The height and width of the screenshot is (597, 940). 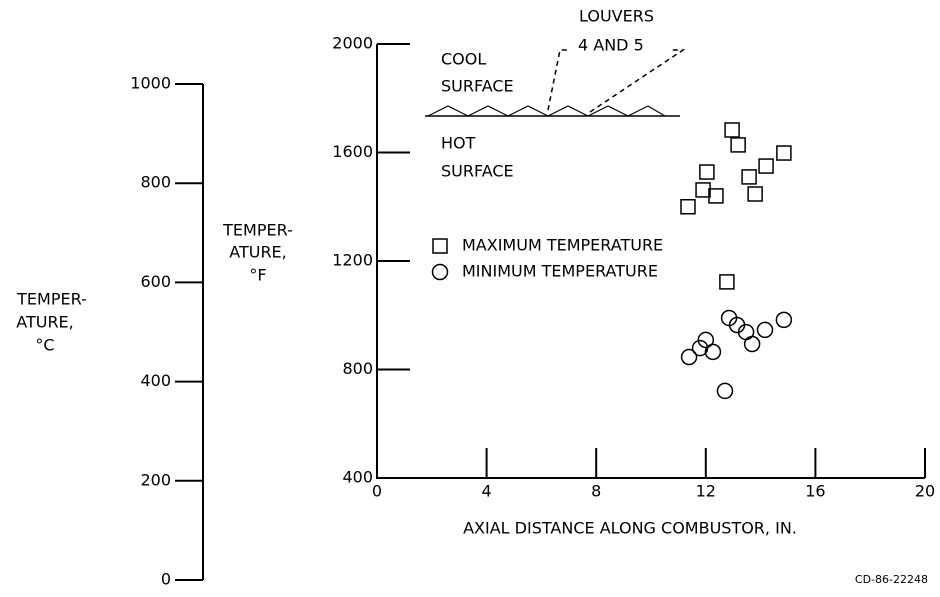 What do you see at coordinates (611, 45) in the screenshot?
I see `annotation: 4 AND 5` at bounding box center [611, 45].